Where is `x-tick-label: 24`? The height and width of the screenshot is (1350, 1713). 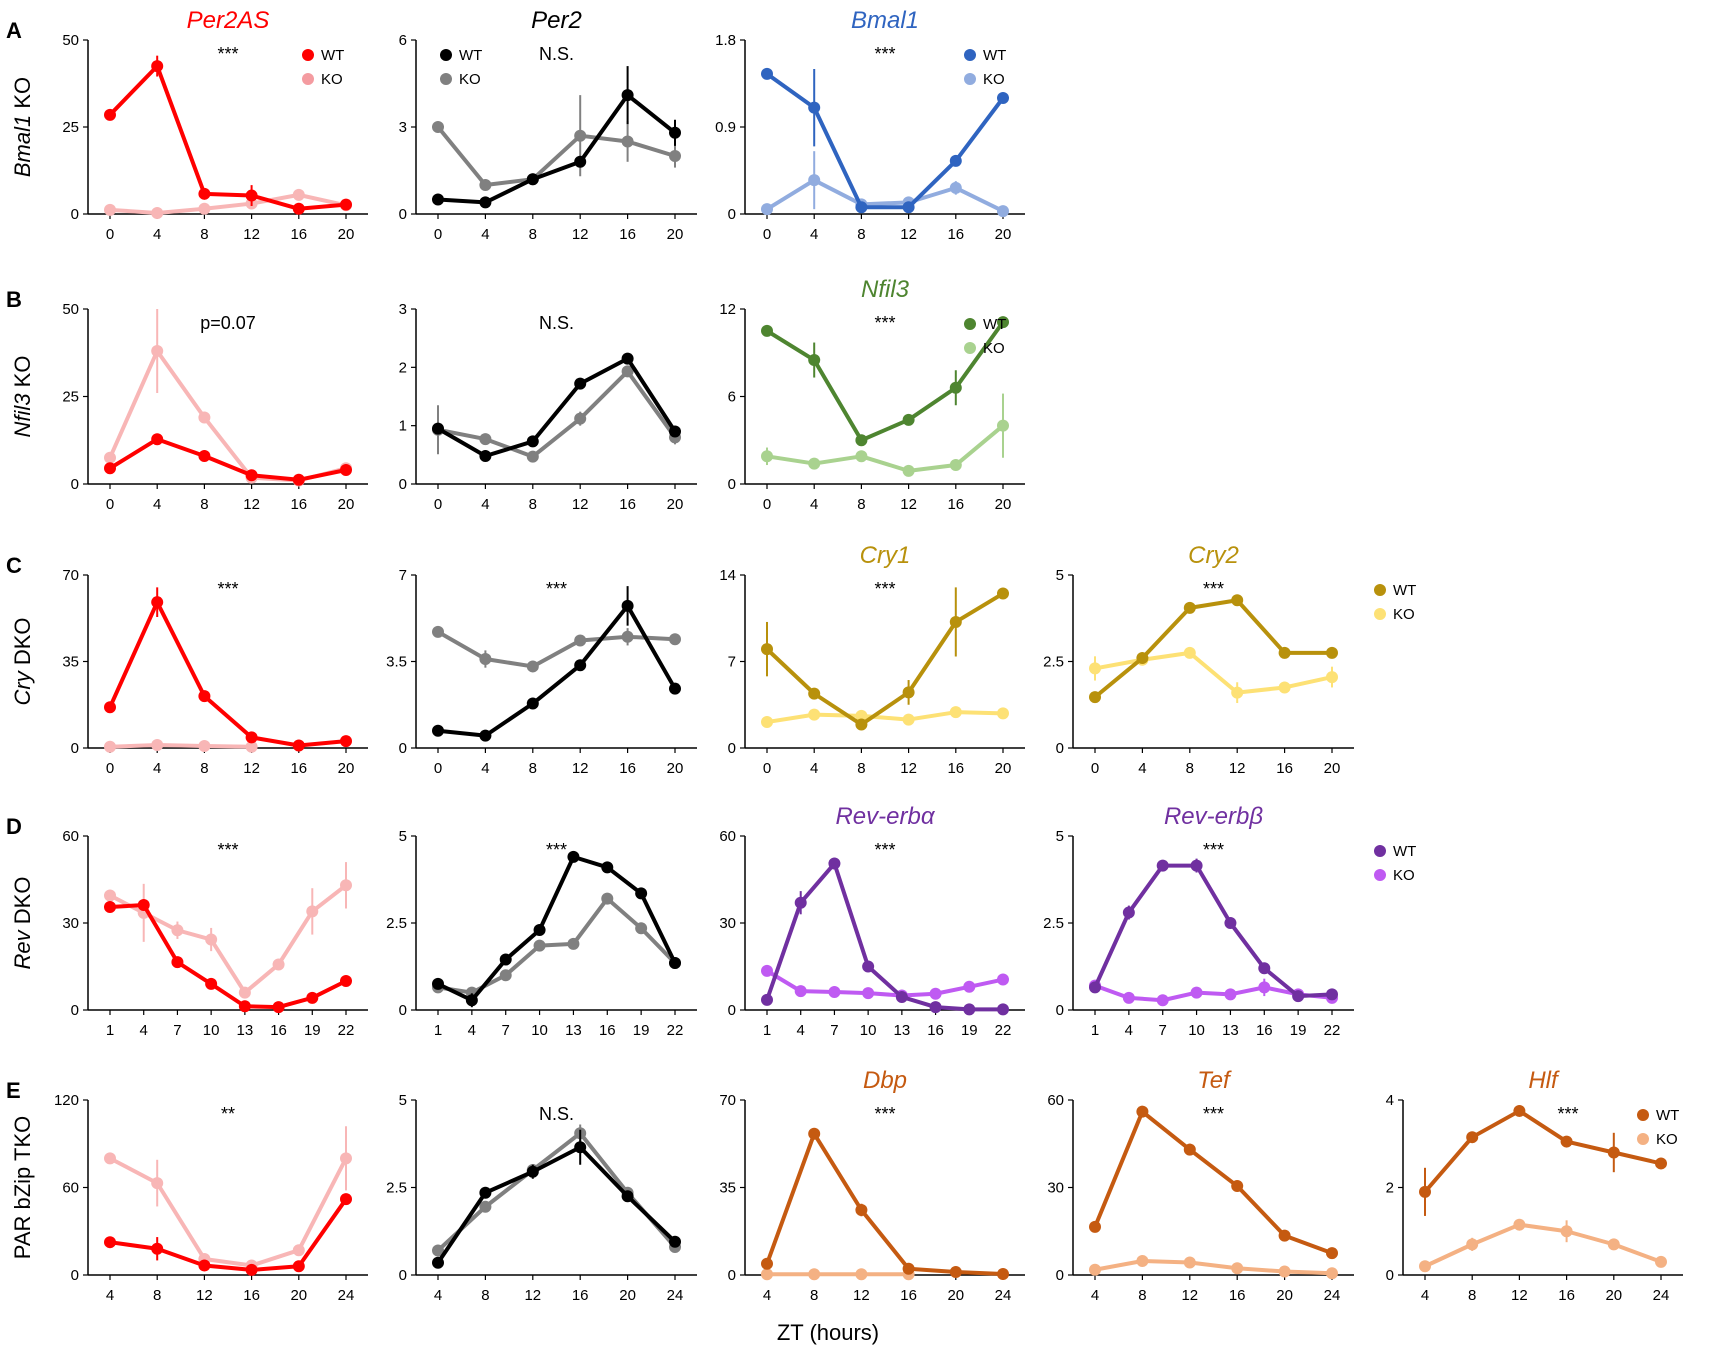 x-tick-label: 24 is located at coordinates (1661, 1295).